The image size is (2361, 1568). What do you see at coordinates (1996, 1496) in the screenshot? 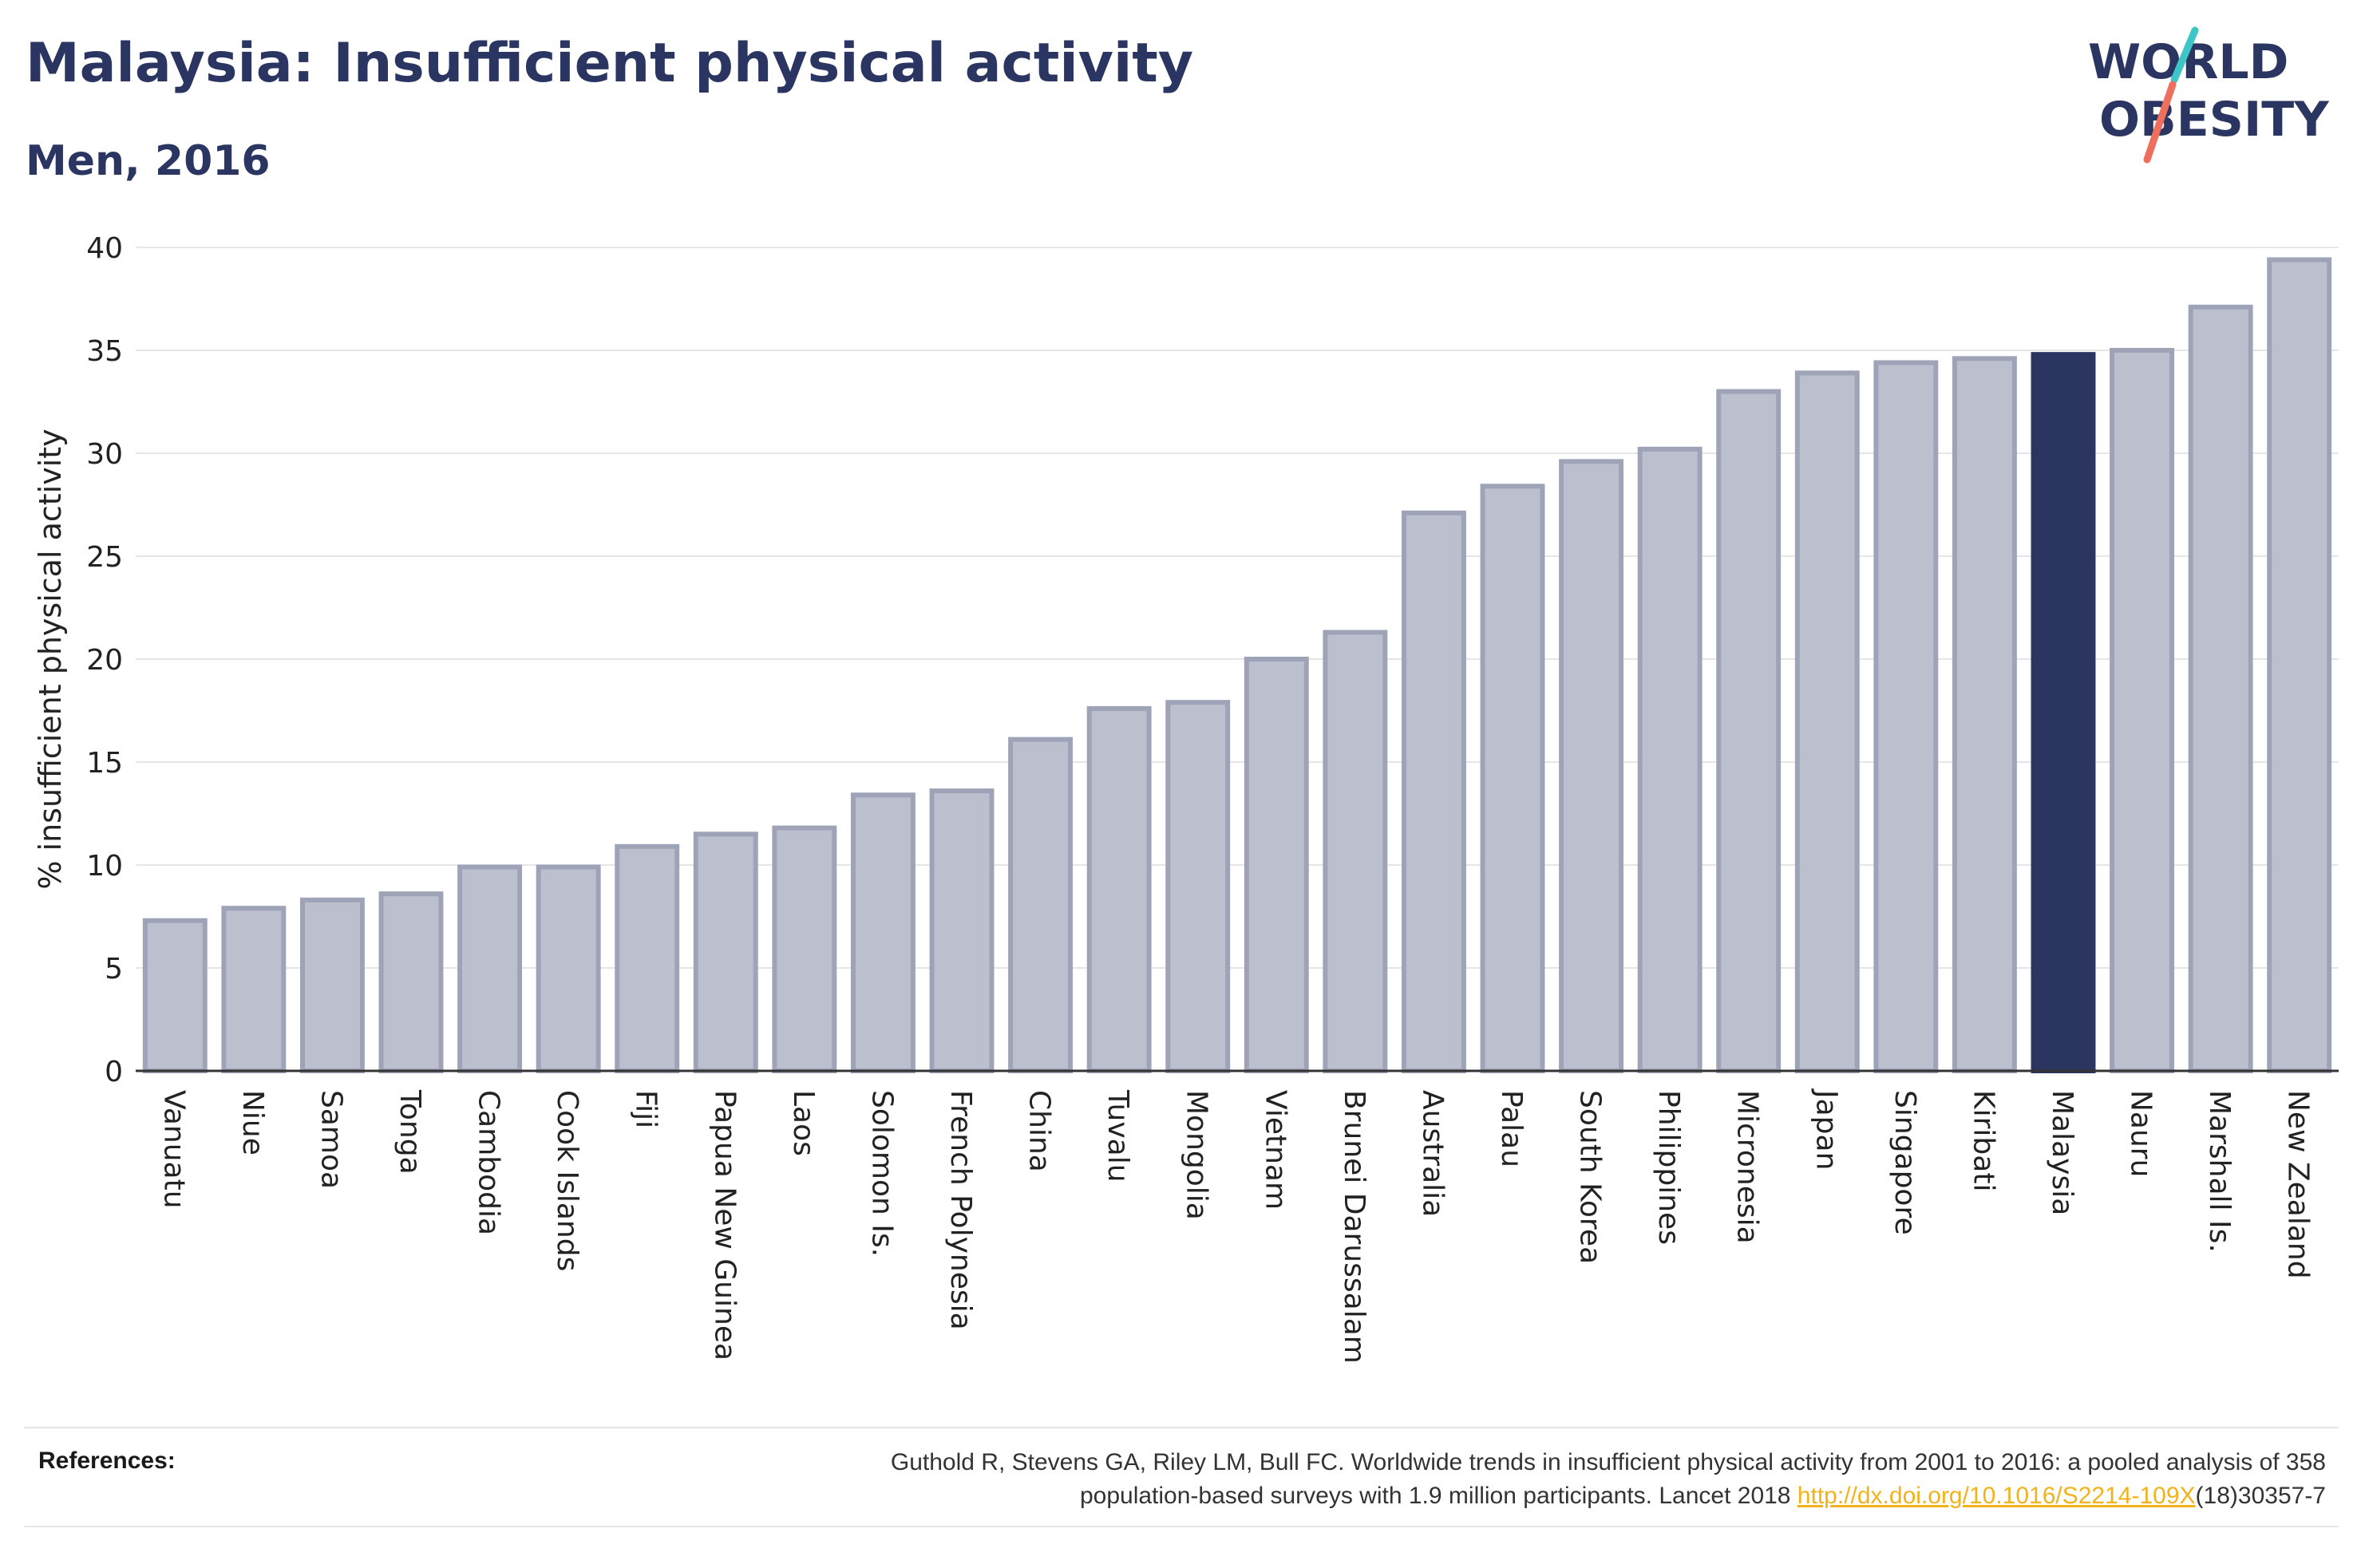
I see `reference-doi-link: http://dx.doi.org/10.1016/S2214-109X` at bounding box center [1996, 1496].